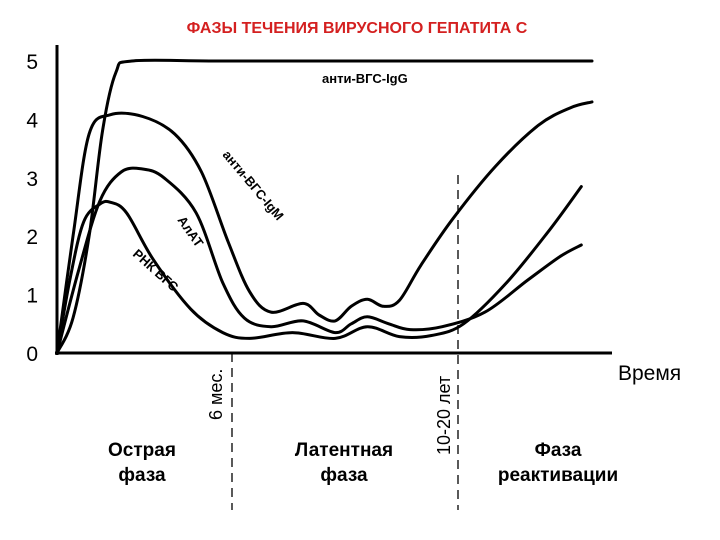  What do you see at coordinates (32, 296) in the screenshot?
I see `y-tick-label: 1` at bounding box center [32, 296].